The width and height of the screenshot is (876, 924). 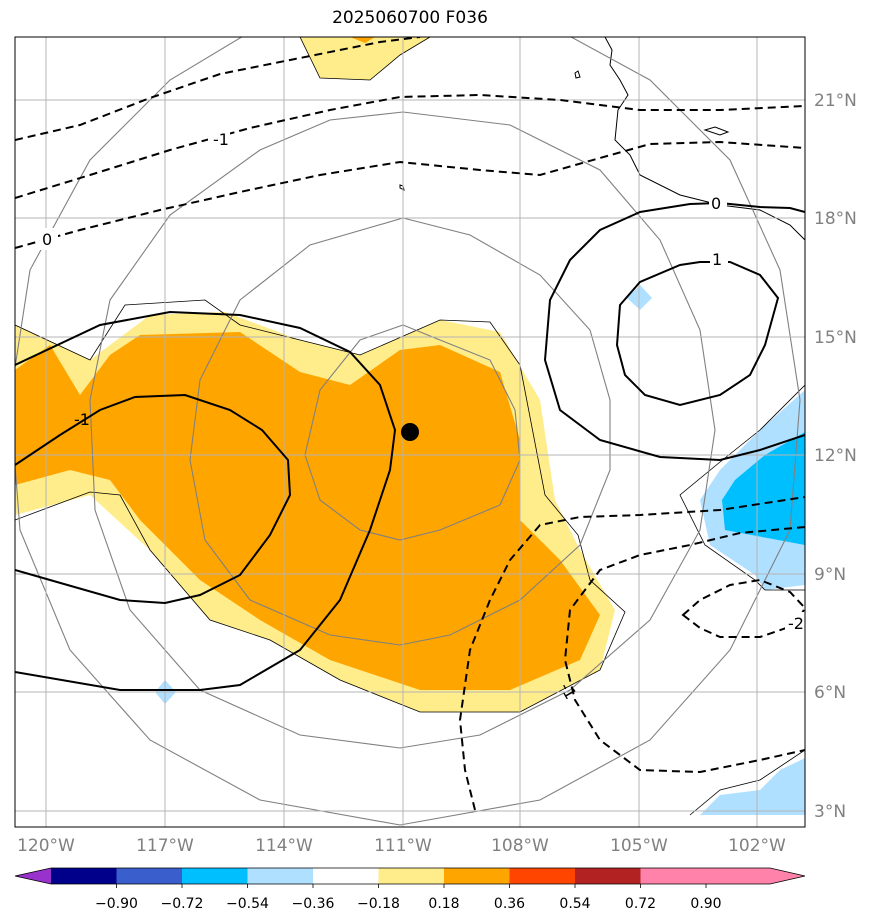 I want to click on lat-label-18n: 18°N, so click(x=835, y=219).